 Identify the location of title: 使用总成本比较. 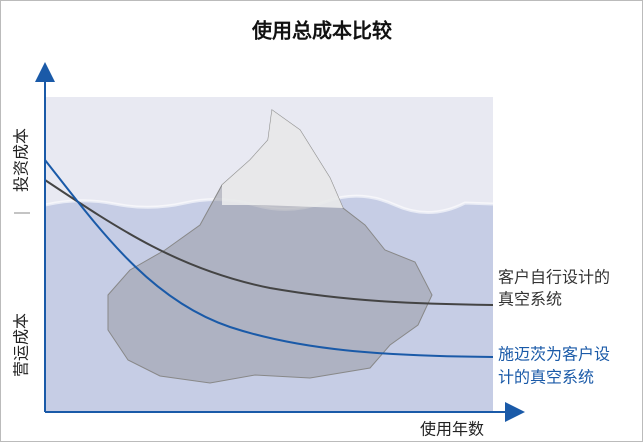
(321, 31).